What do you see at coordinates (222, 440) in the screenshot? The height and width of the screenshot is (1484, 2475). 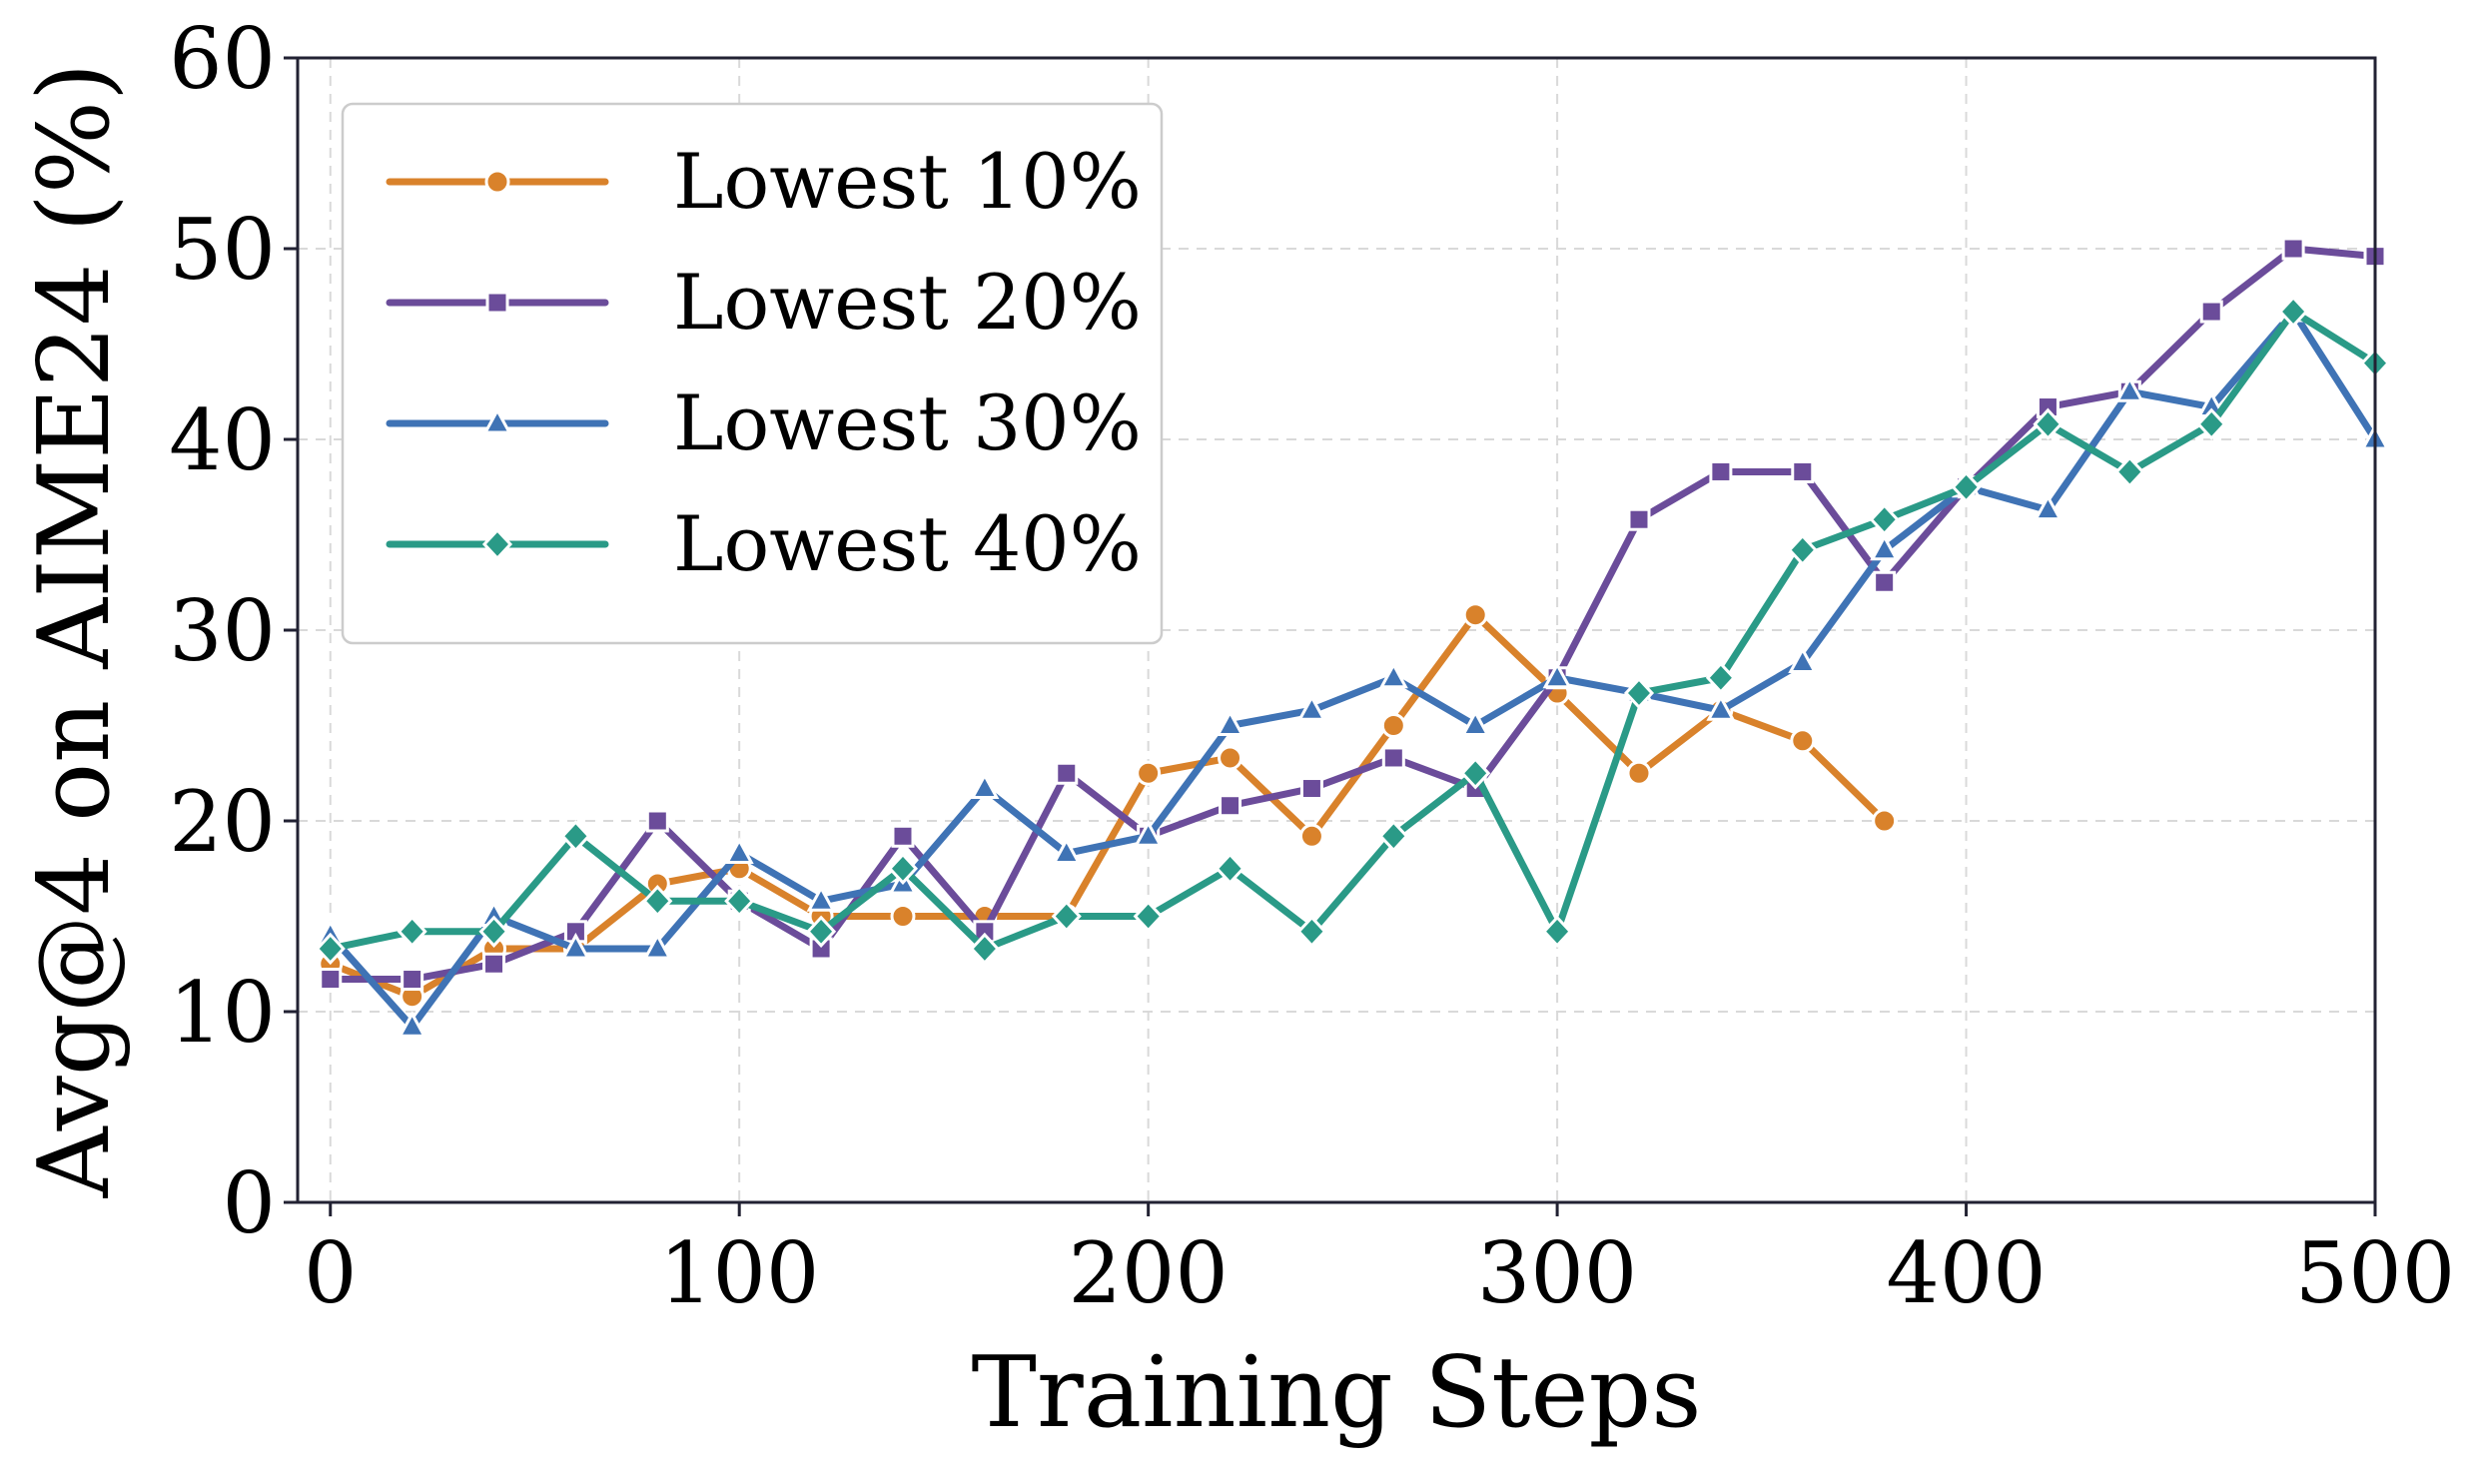 I see `y-tick-label: 40` at bounding box center [222, 440].